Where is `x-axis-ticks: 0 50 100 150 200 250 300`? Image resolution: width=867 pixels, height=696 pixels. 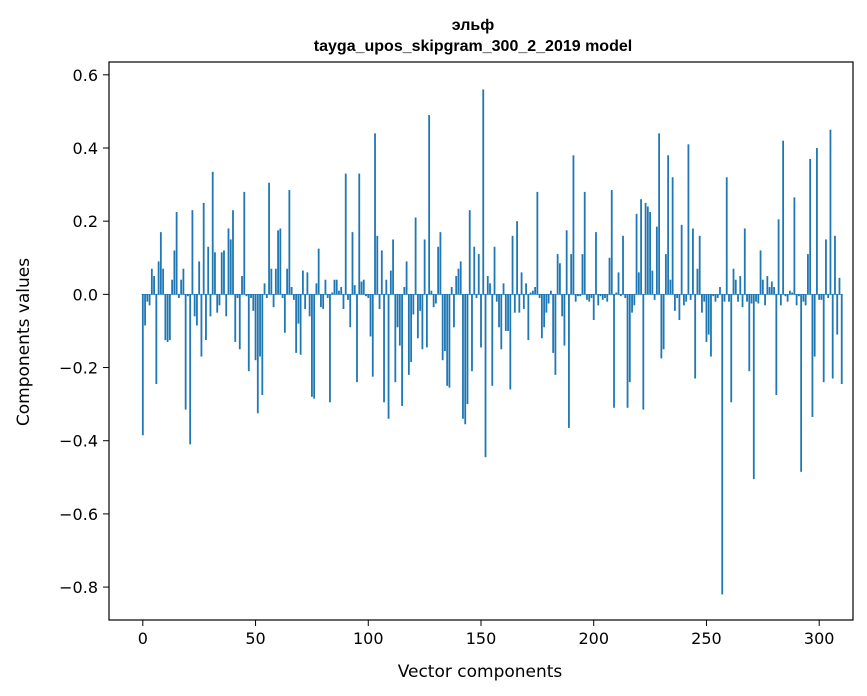 x-axis-ticks: 0 50 100 150 200 250 300 is located at coordinates (486, 634).